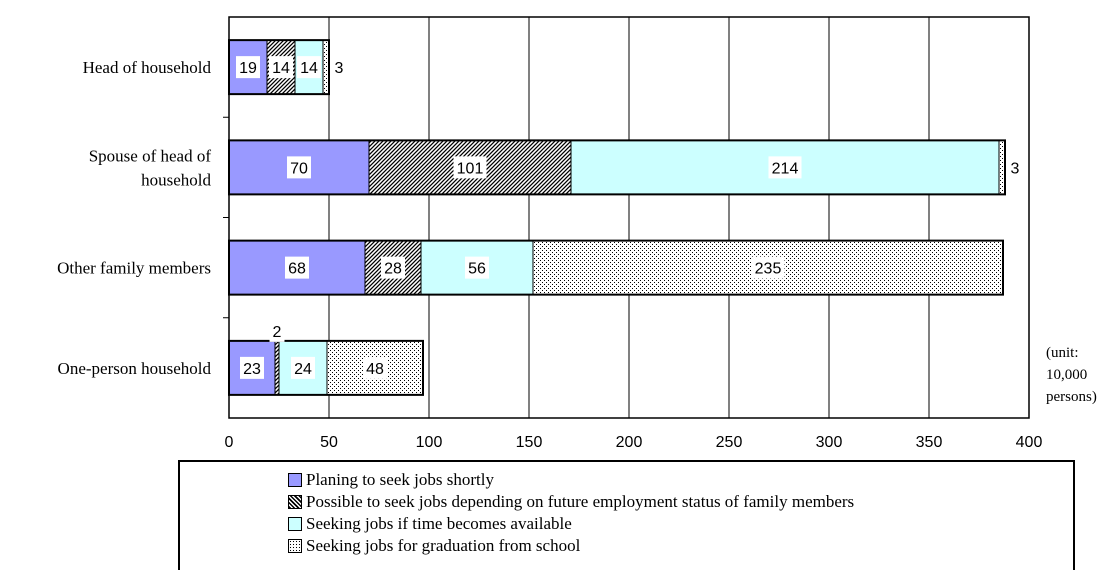  What do you see at coordinates (829, 442) in the screenshot?
I see `x-tick-label: 300` at bounding box center [829, 442].